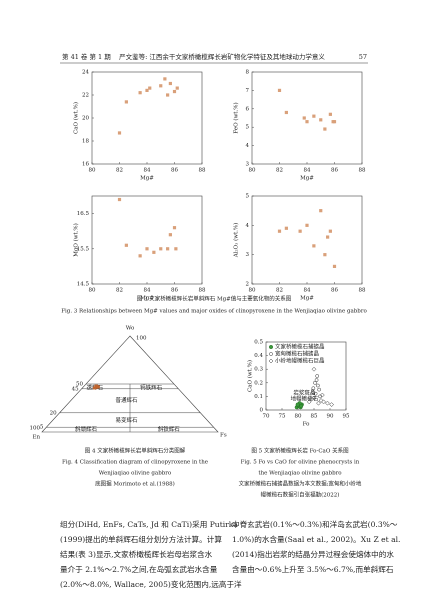  Describe the element at coordinates (248, 91) in the screenshot. I see `y-tick-label: 7` at that location.